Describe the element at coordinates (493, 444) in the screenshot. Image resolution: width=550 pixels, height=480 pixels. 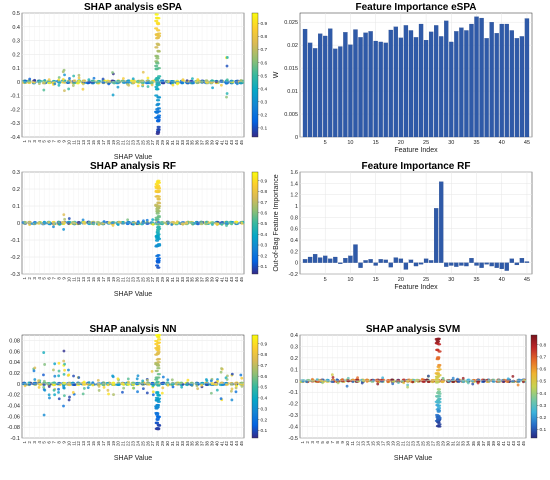
I see `x-tick-label: 39` at that location.